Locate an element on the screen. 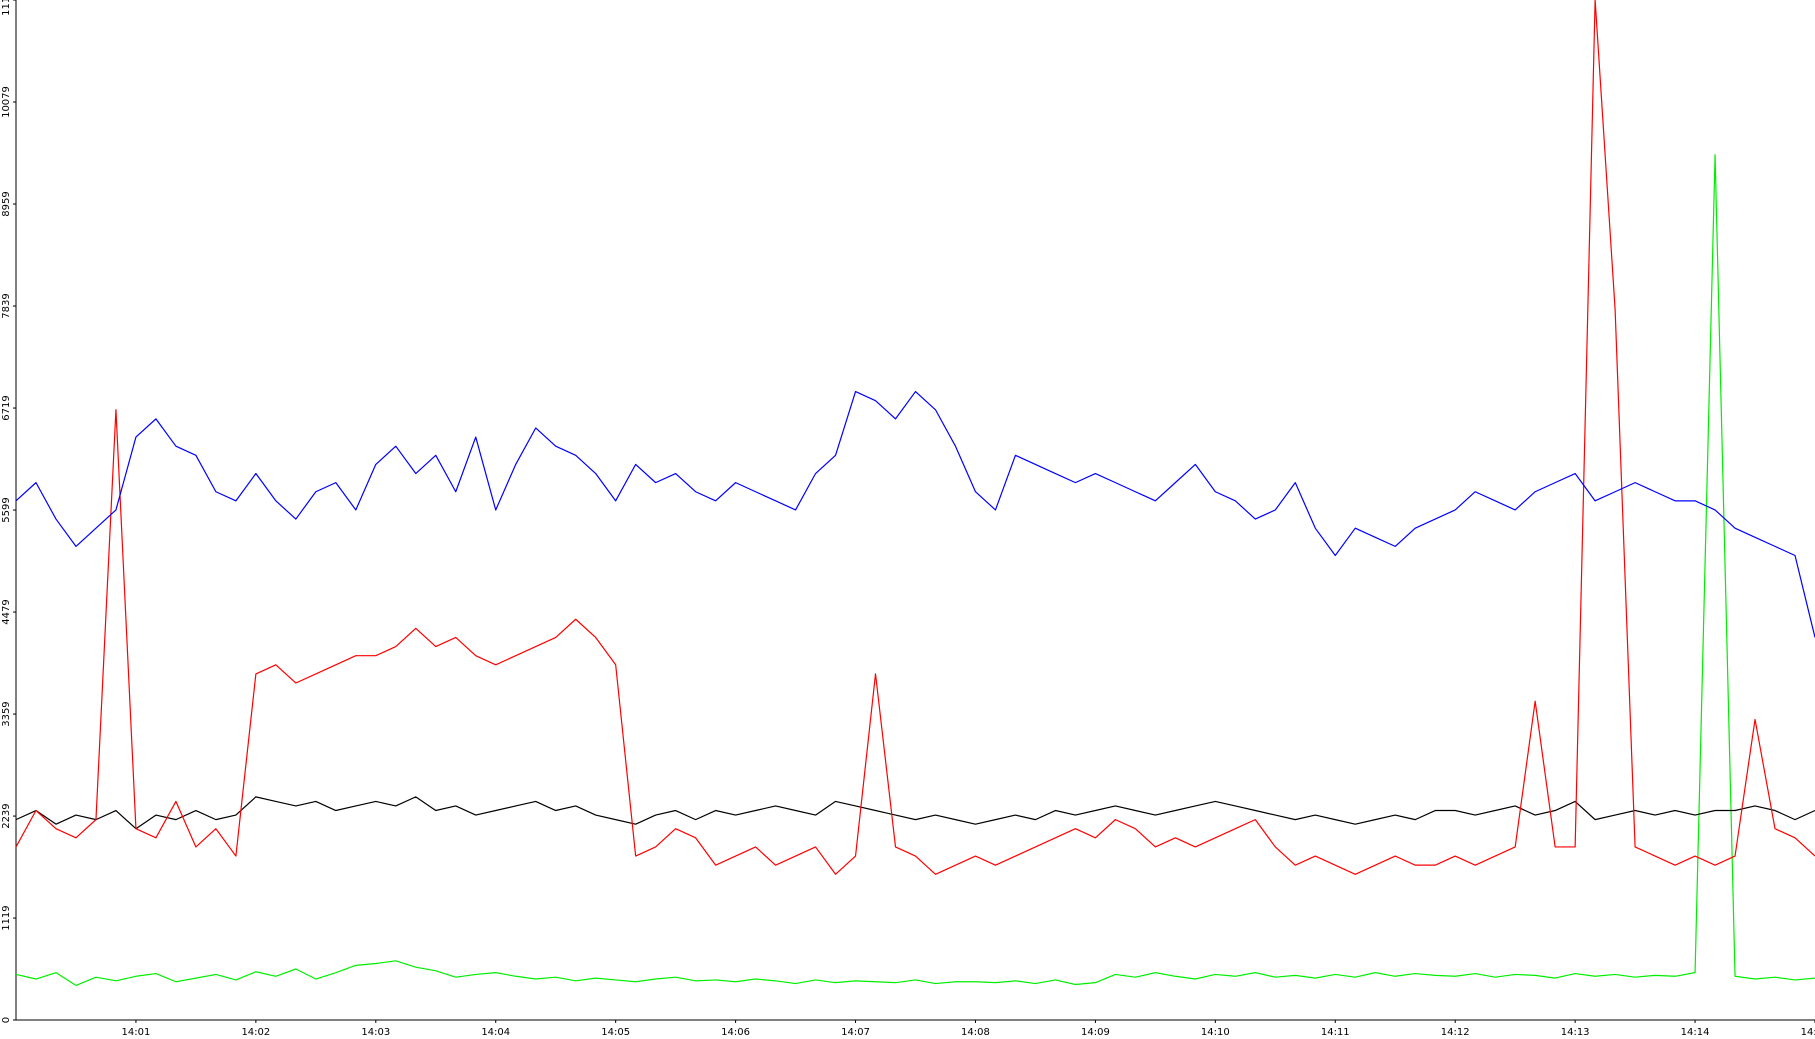  y-tick-label: 4479 is located at coordinates (6, 611).